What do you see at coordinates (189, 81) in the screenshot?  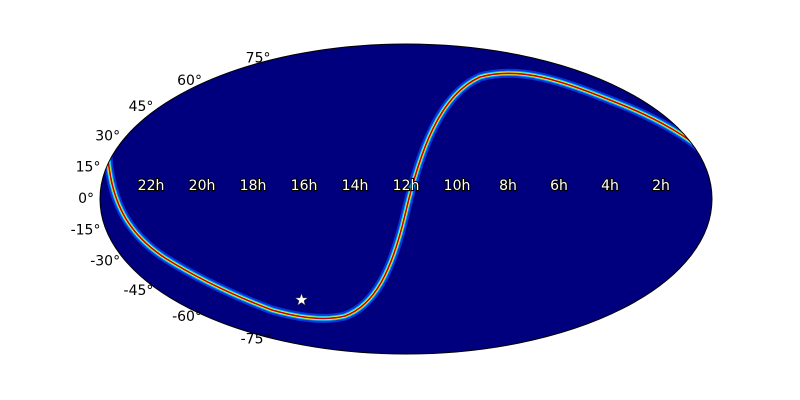 I see `y-tick-label: 60°` at bounding box center [189, 81].